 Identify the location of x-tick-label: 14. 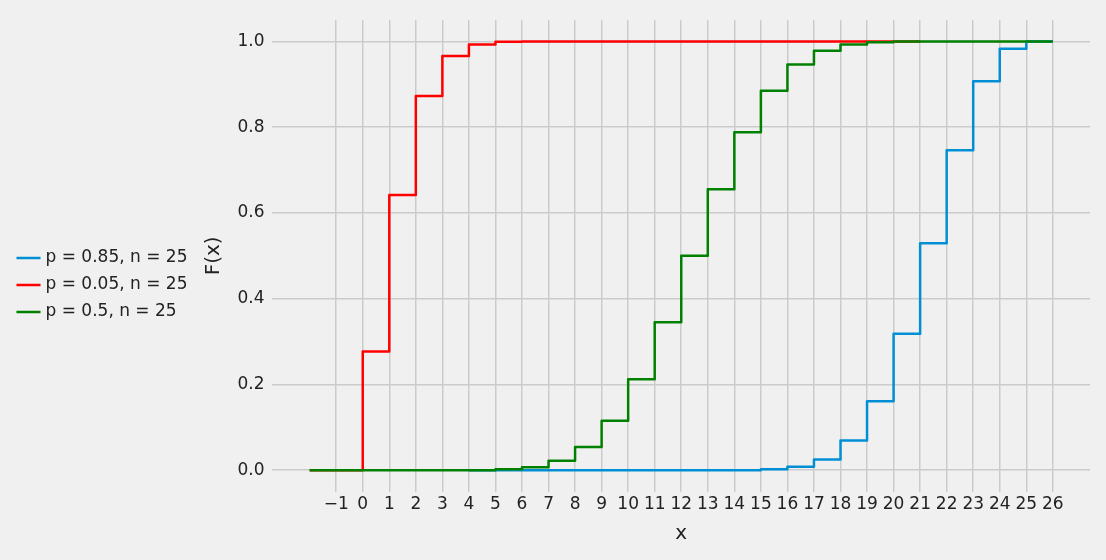
(734, 503).